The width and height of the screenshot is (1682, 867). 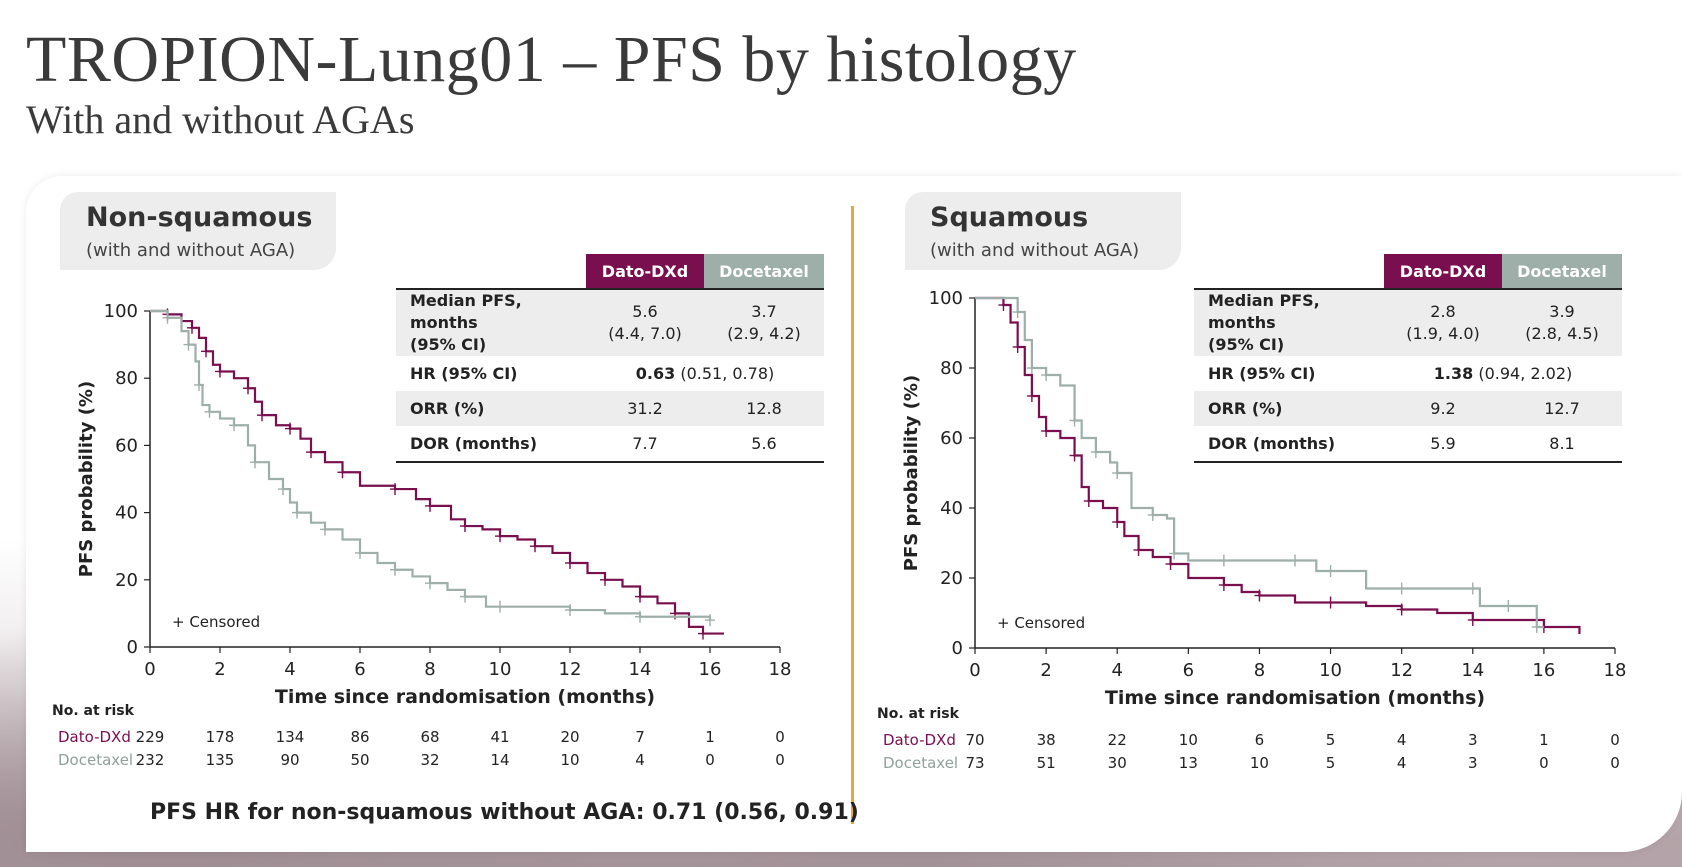 I want to click on risk-value: 32, so click(x=430, y=760).